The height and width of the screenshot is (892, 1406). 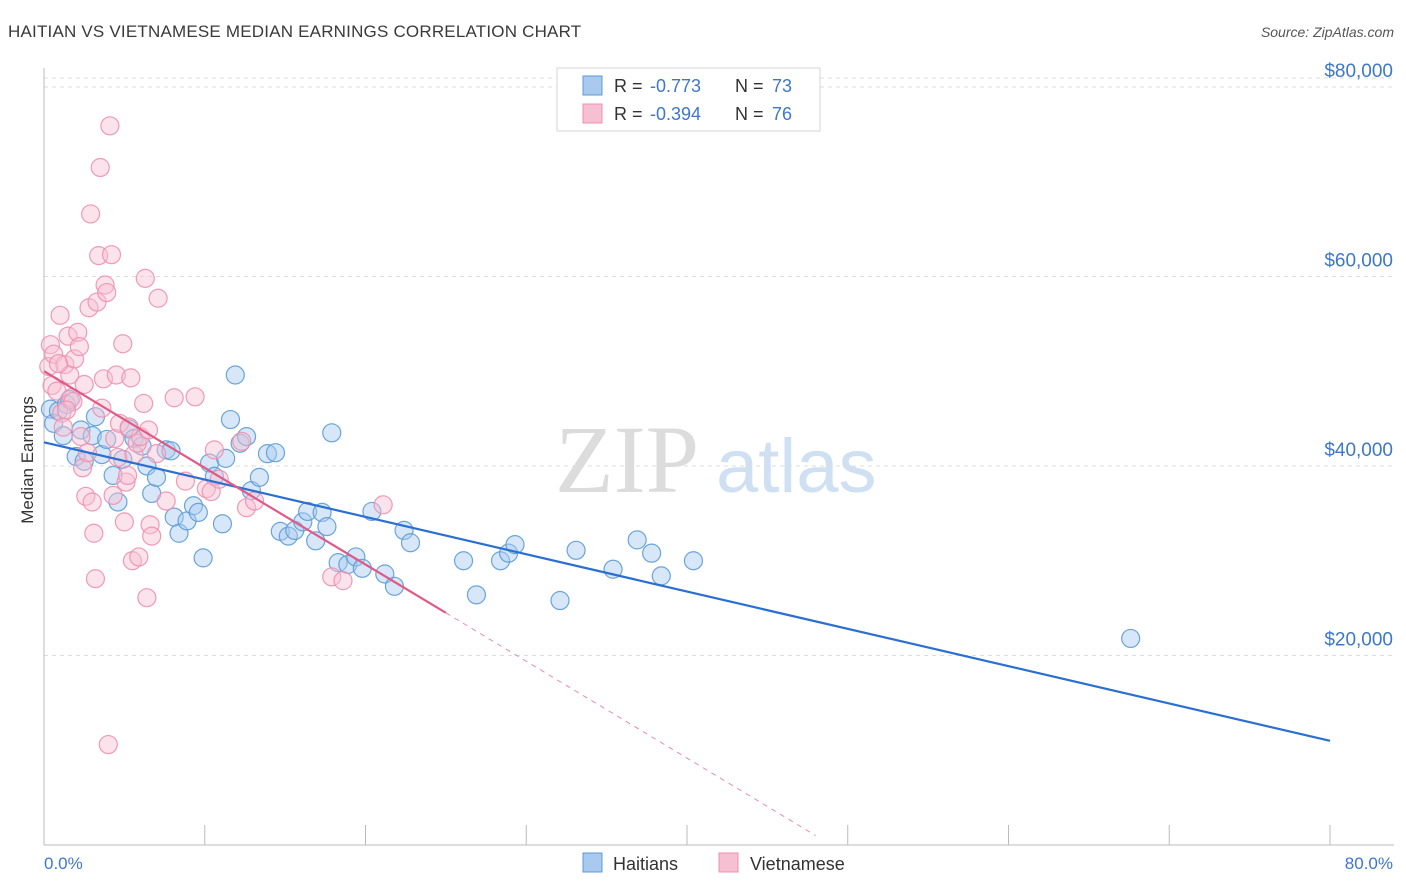 I want to click on y-tick-label: $60,000, so click(x=1358, y=260).